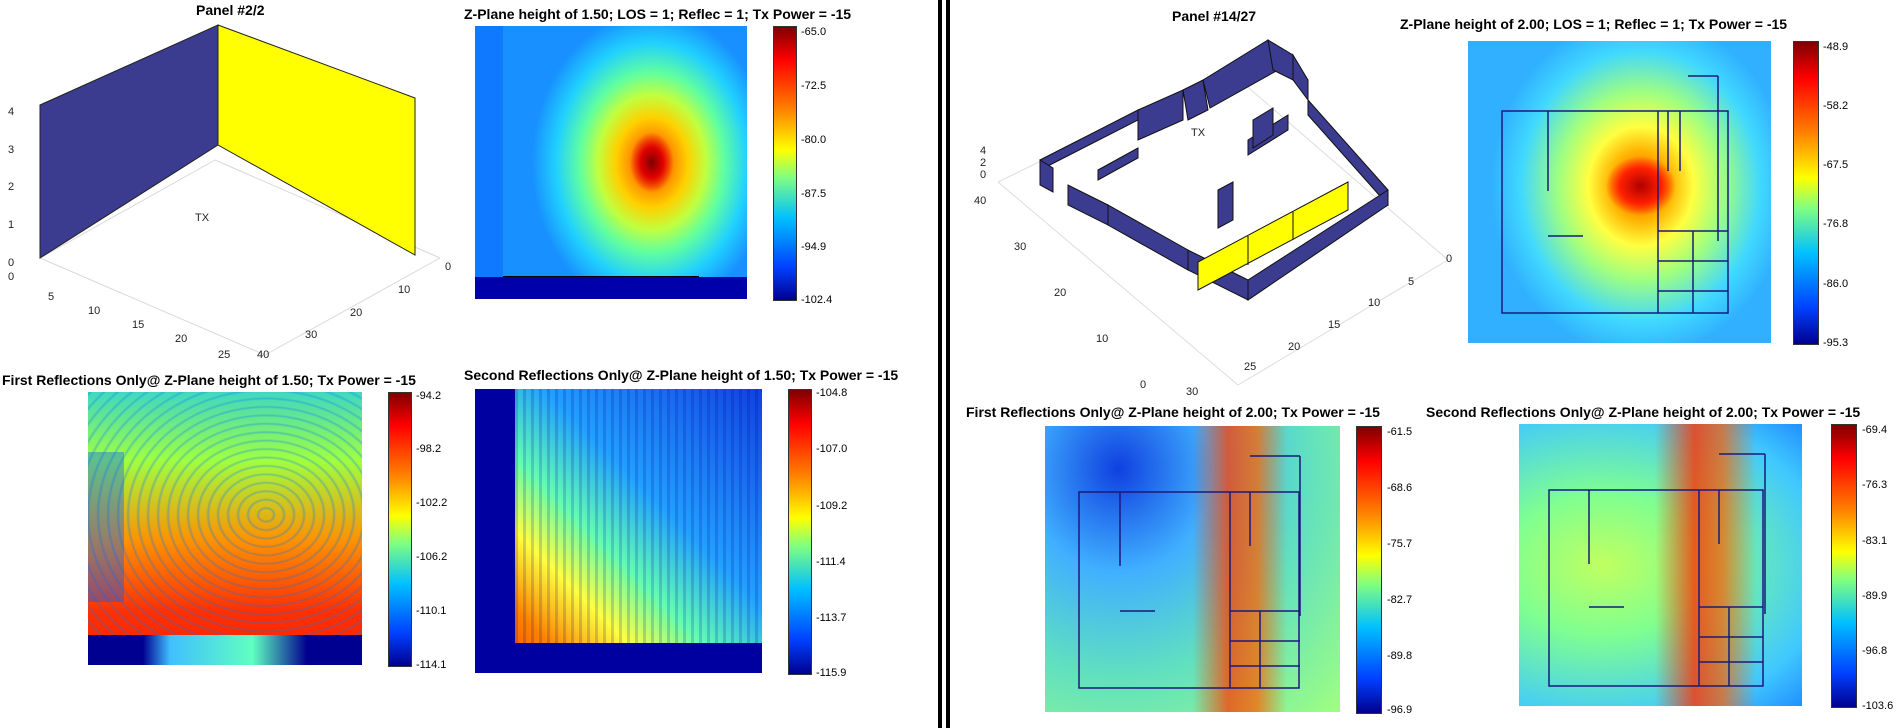 The width and height of the screenshot is (1904, 728). Describe the element at coordinates (1214, 16) in the screenshot. I see `right-panel-title: Panel #14/27` at that location.